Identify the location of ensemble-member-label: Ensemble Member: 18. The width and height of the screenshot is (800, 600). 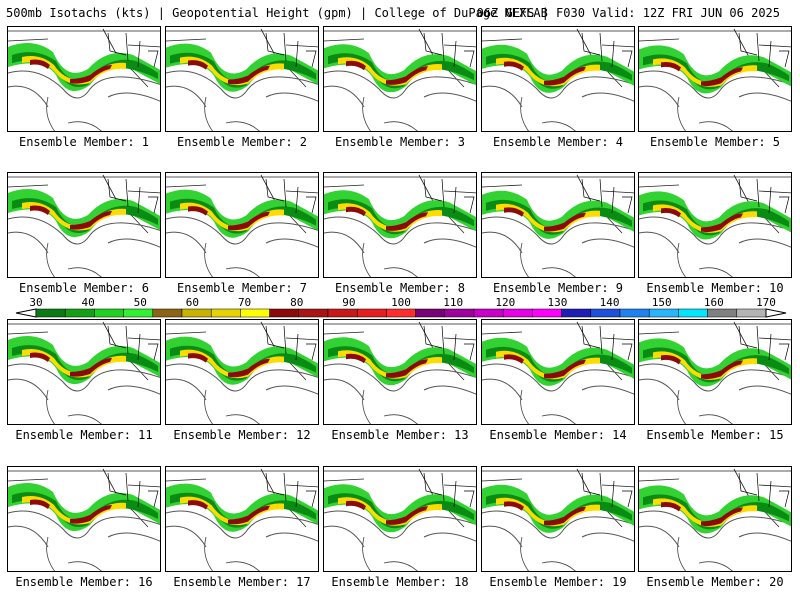
(400, 582).